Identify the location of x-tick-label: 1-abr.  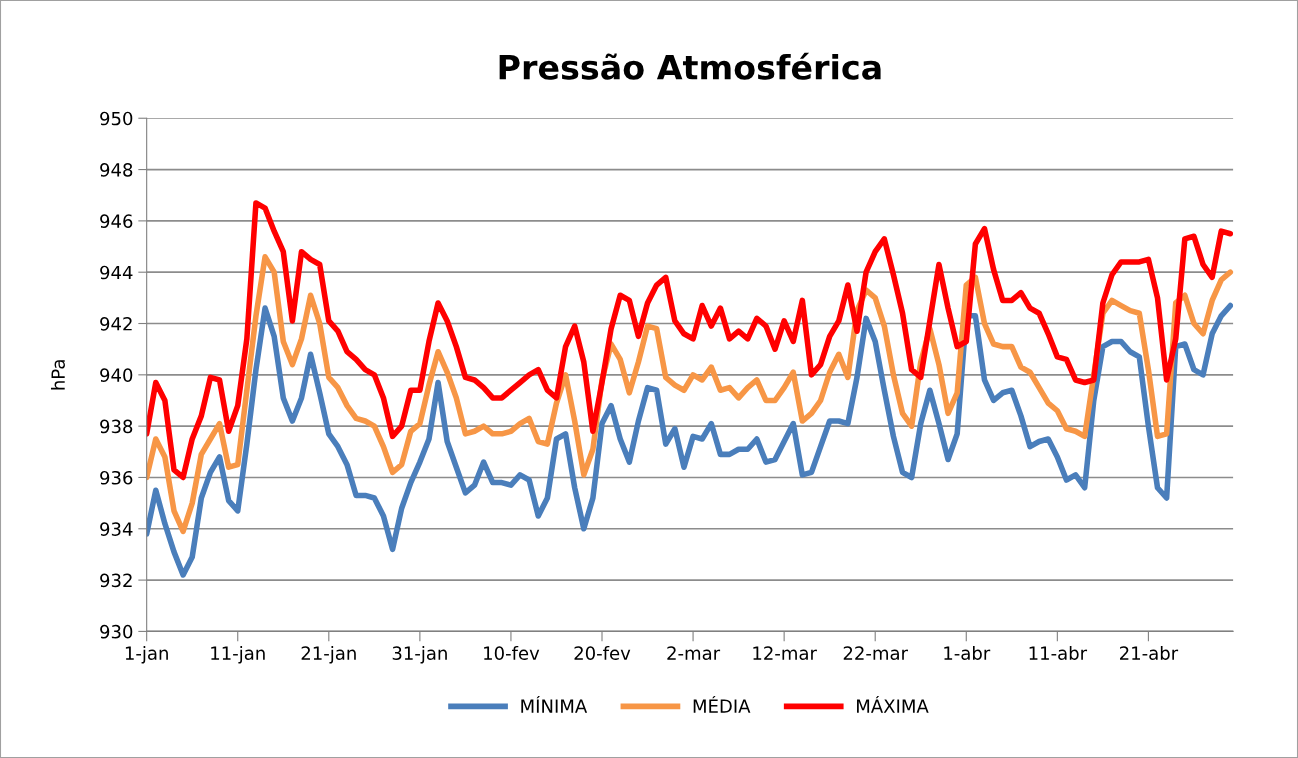
(967, 653).